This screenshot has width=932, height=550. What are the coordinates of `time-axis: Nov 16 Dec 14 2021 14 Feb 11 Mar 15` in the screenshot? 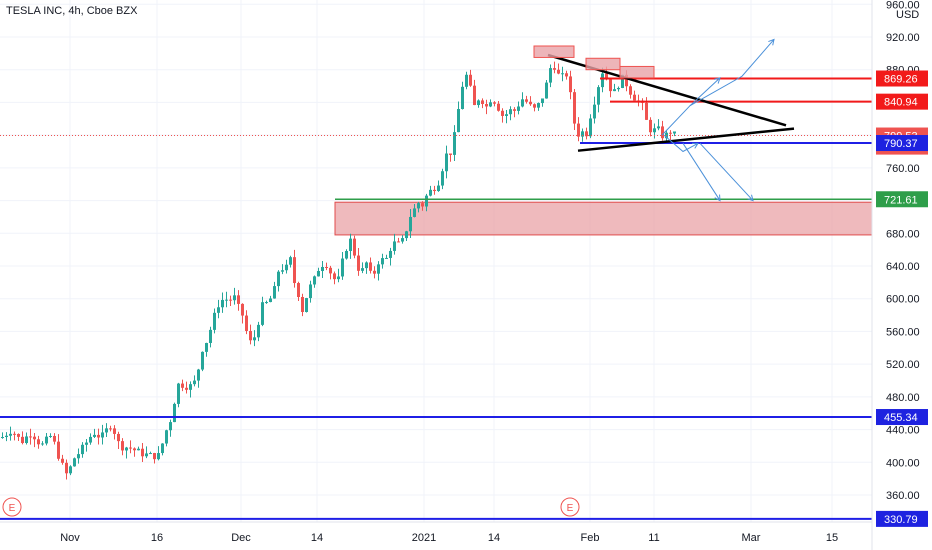 It's located at (449, 538).